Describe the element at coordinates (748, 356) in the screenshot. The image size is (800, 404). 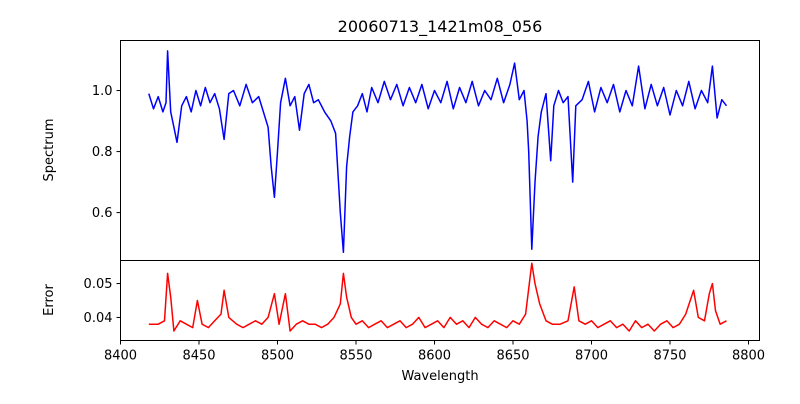
I see `x-tick-label: 8800` at that location.